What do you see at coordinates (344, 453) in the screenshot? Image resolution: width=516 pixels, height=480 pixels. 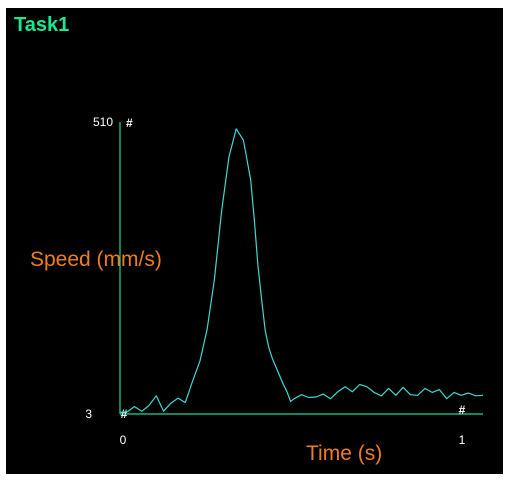 I see `x-axis-label: Time (s)` at bounding box center [344, 453].